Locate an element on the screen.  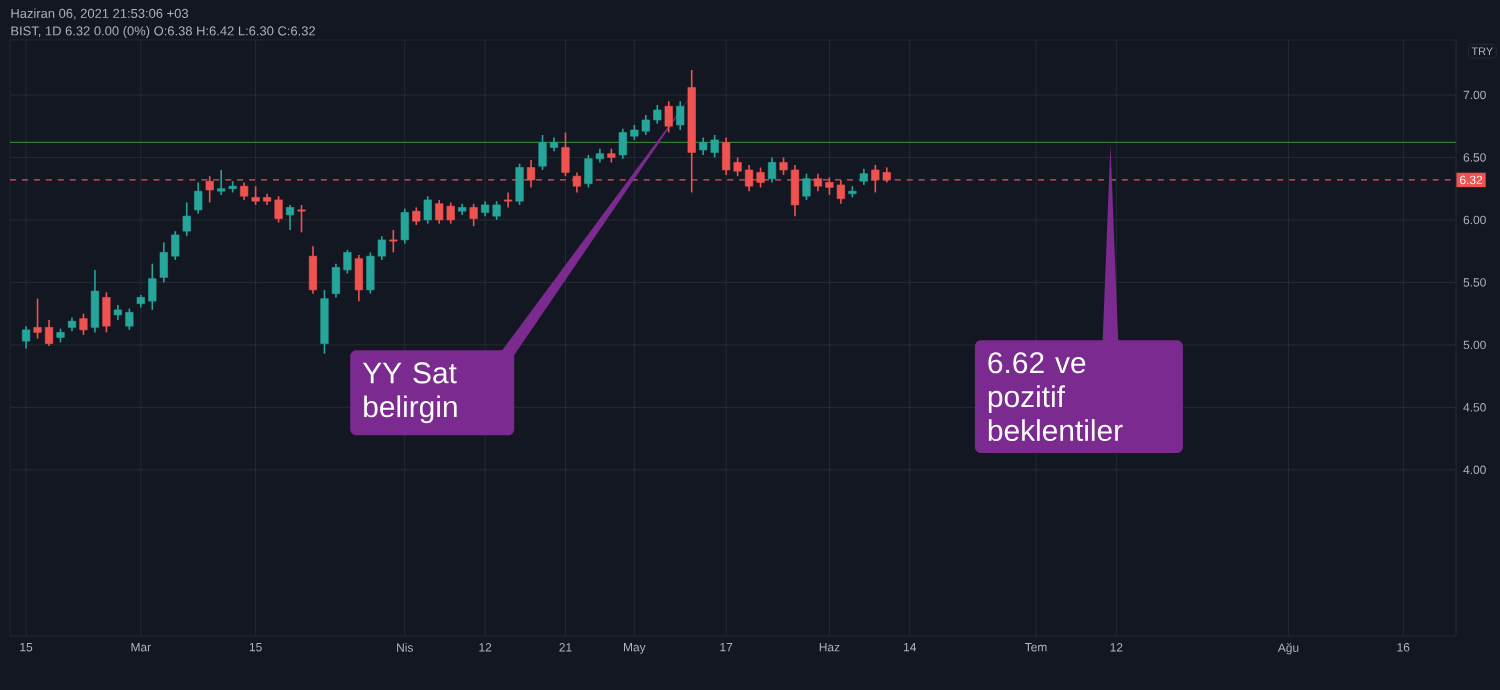
annotation: 6.62 ve pozitif beklentiler is located at coordinates (1055, 397).